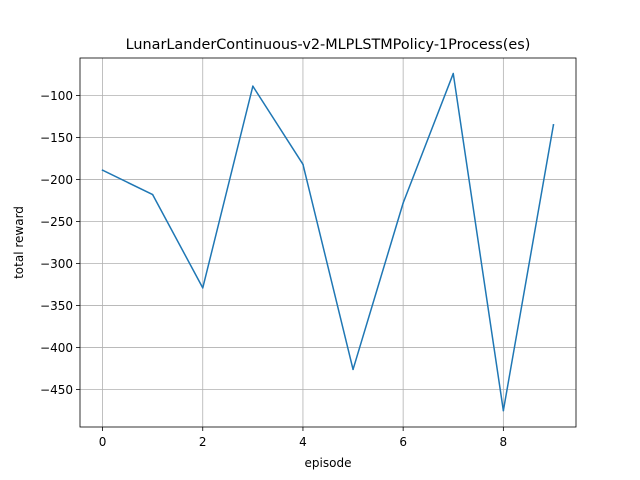 The image size is (640, 480). What do you see at coordinates (103, 442) in the screenshot?
I see `x-tick-label: 0` at bounding box center [103, 442].